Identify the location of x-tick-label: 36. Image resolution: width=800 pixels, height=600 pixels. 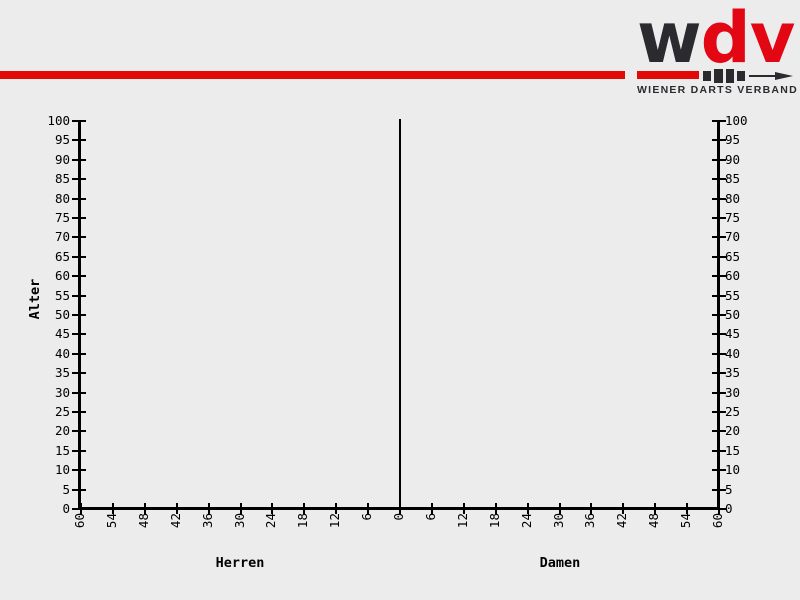
(207, 521).